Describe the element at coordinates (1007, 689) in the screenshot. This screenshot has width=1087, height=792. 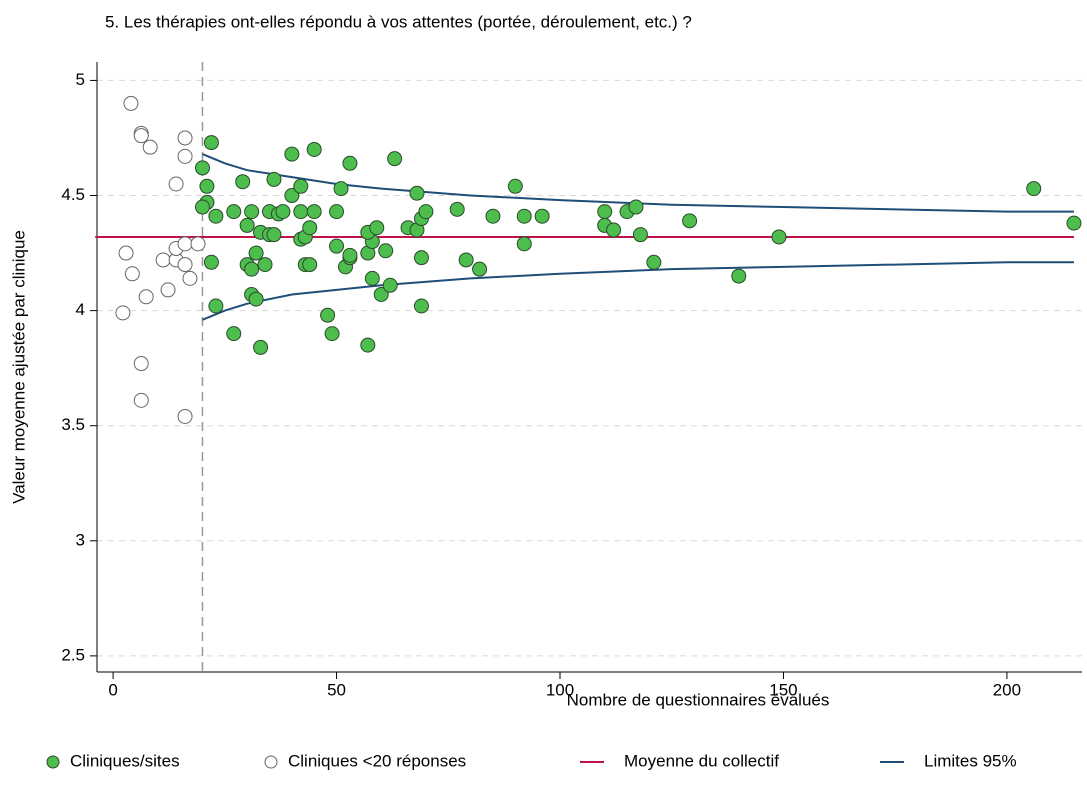
I see `x-tick-label: 200` at that location.